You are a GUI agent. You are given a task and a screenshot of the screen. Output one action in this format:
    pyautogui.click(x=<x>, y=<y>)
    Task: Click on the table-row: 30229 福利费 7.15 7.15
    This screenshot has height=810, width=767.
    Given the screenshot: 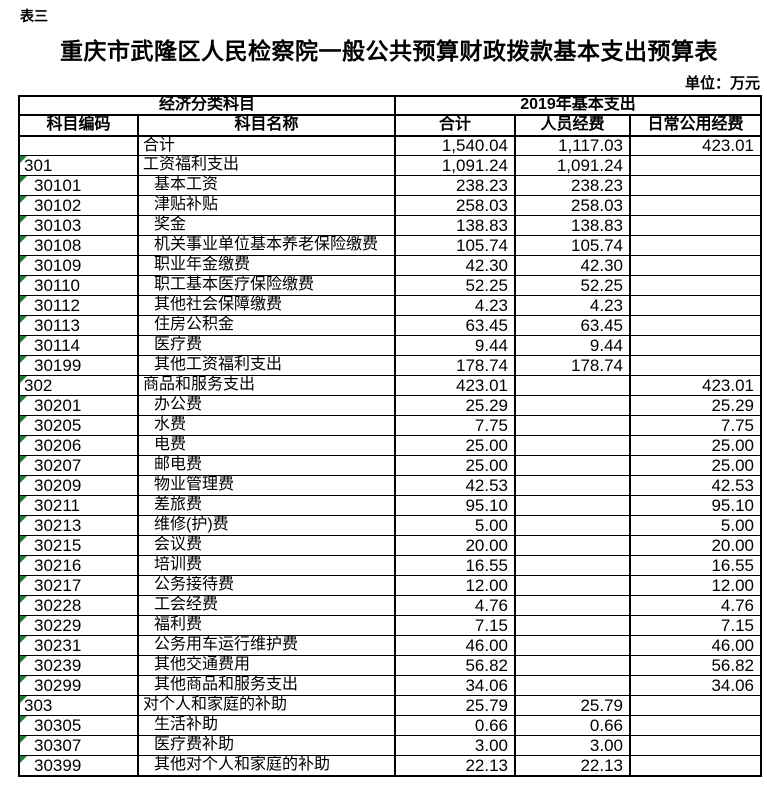 What is the action you would take?
    pyautogui.click(x=390, y=626)
    